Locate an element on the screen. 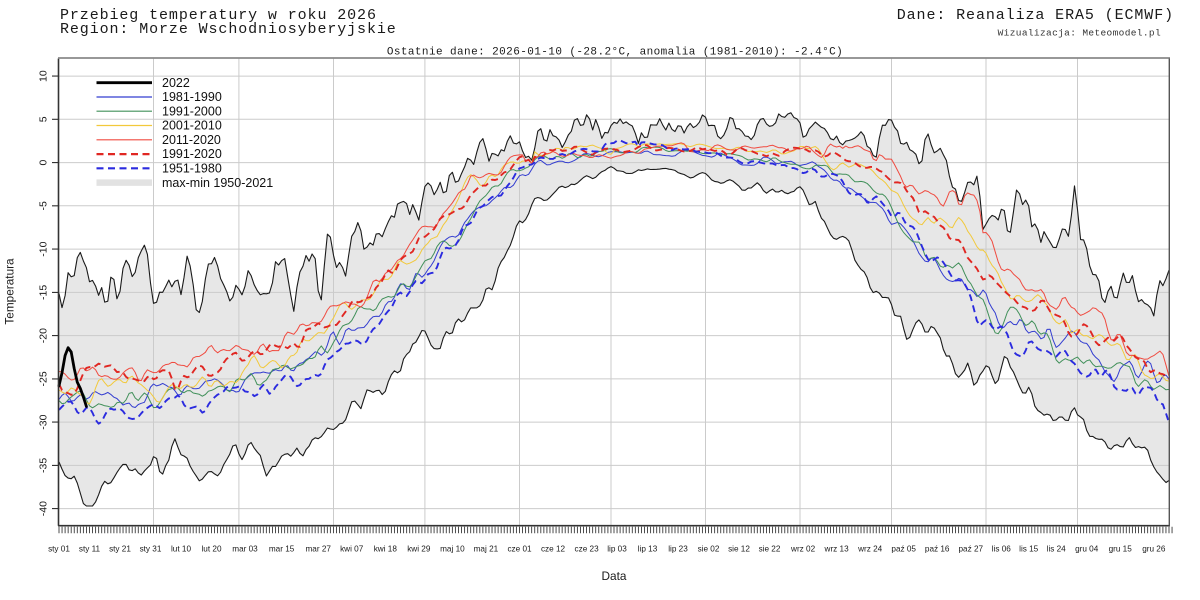 The height and width of the screenshot is (600, 1200). svg-text: cze 12 is located at coordinates (553, 549).